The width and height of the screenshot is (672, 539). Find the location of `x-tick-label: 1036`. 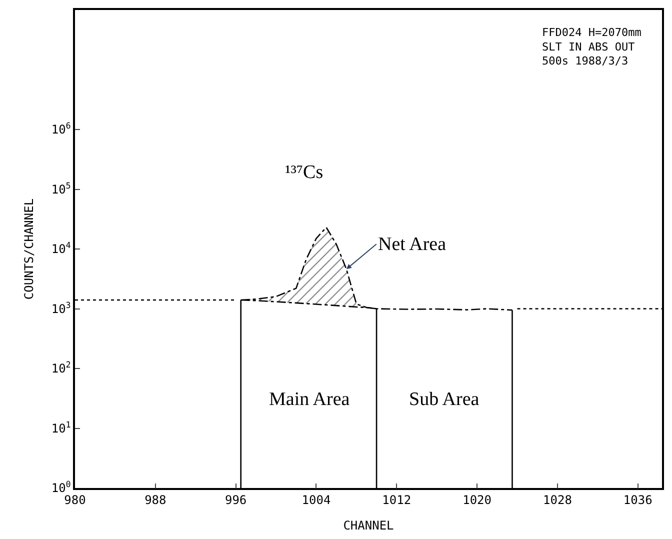

x-tick-label: 1036 is located at coordinates (637, 500).